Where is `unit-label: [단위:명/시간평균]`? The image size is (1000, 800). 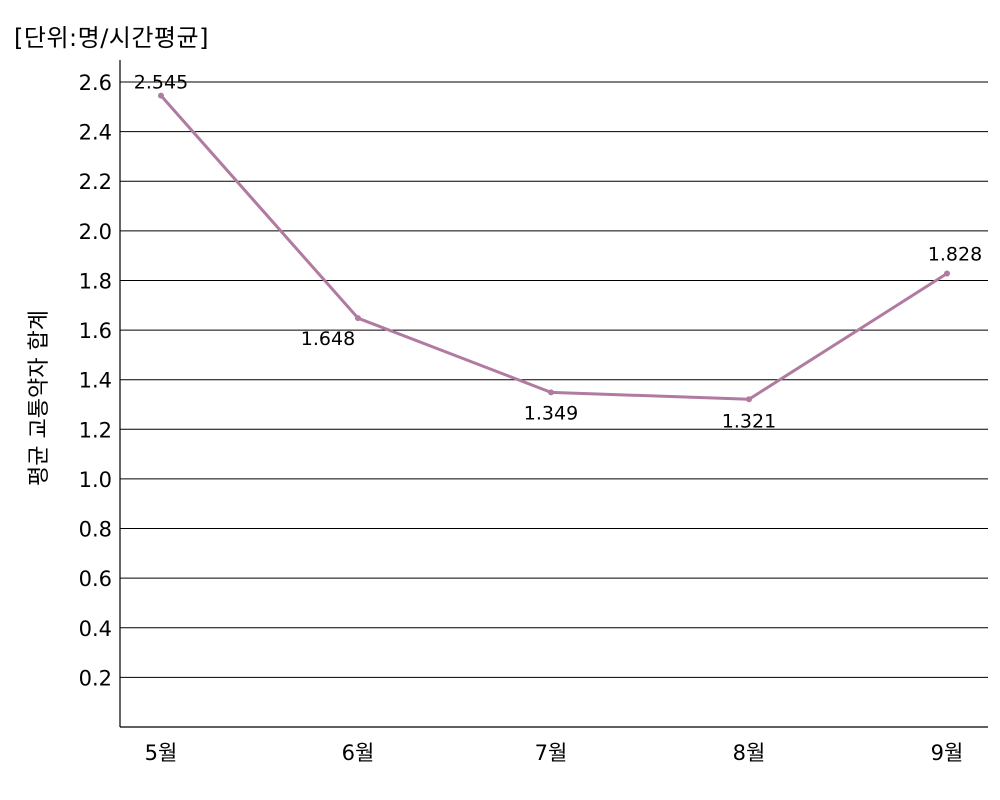
unit-label: [단위:명/시간평균] is located at coordinates (111, 38).